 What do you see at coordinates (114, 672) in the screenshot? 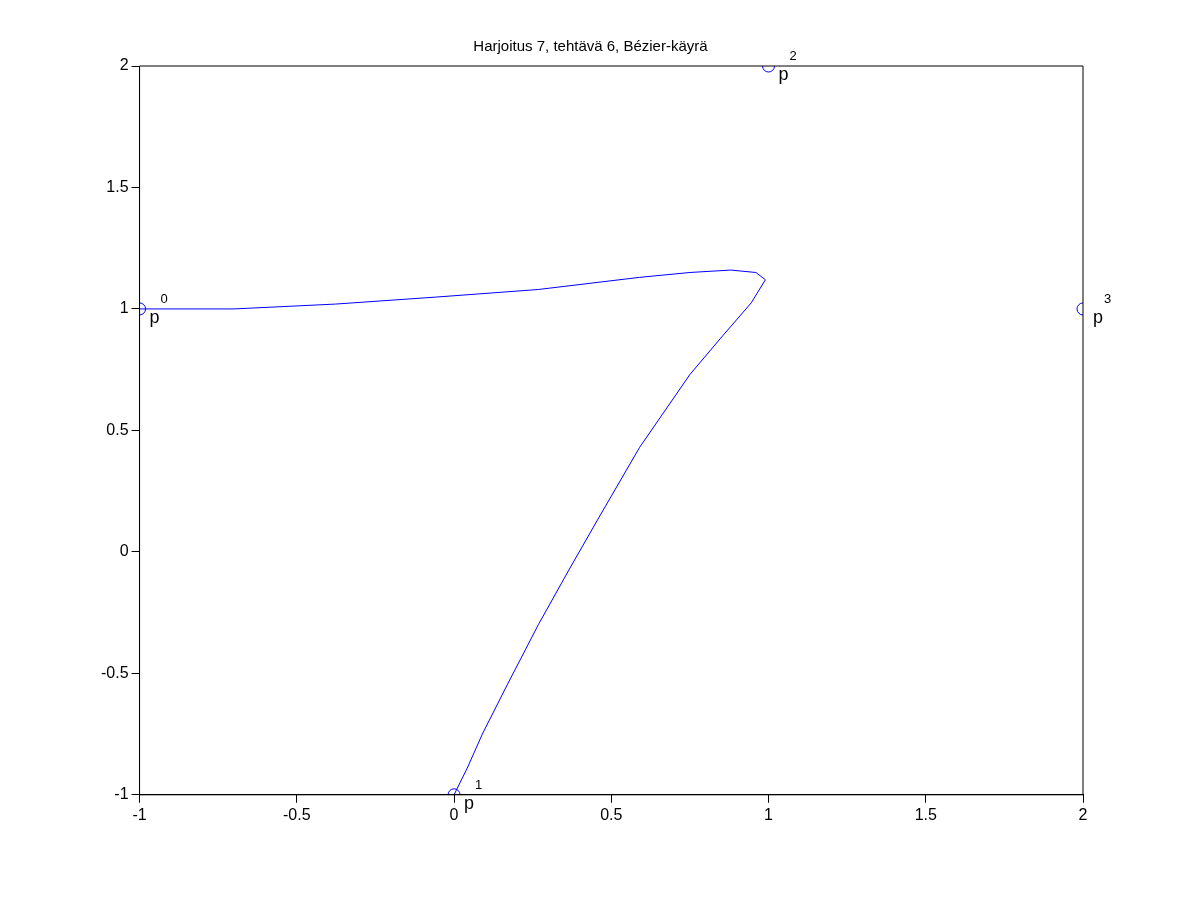
I see `y-tick-label: -0.5` at bounding box center [114, 672].